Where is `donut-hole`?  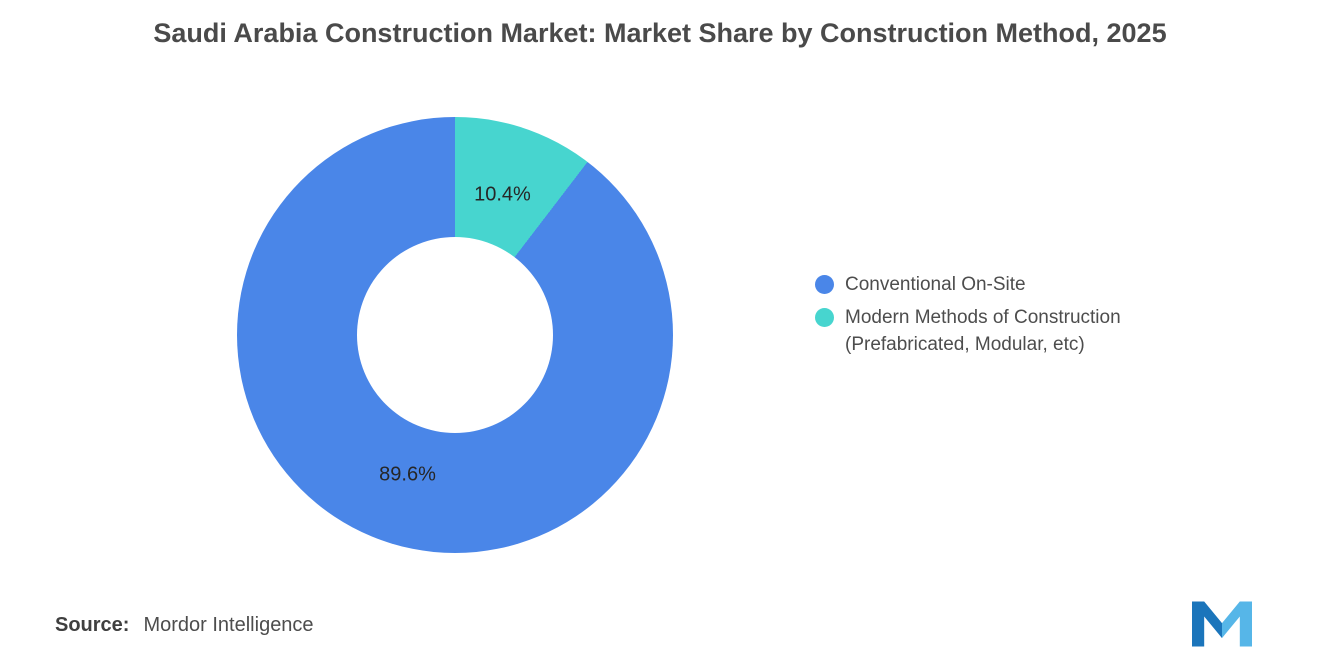
donut-hole is located at coordinates (455, 335).